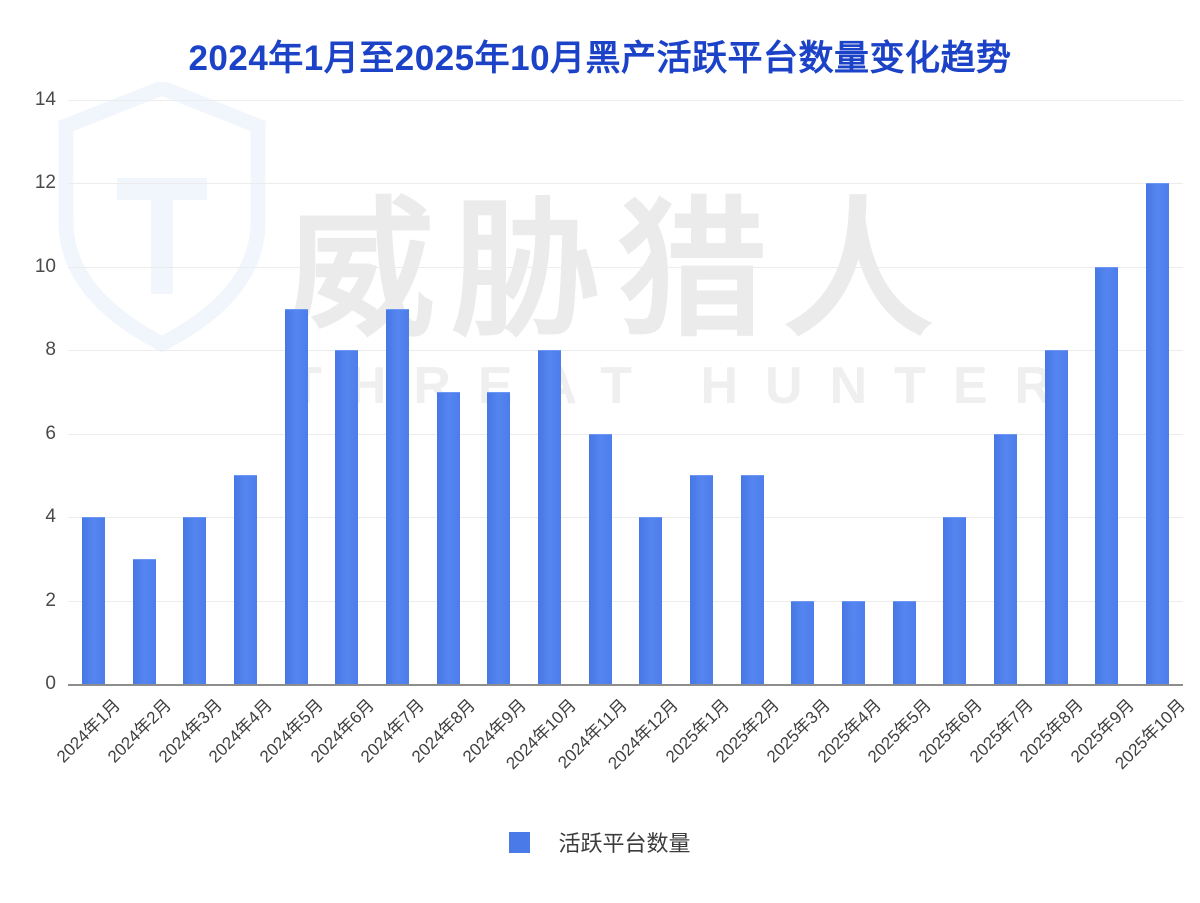  What do you see at coordinates (45, 99) in the screenshot?
I see `y-tick-label: 14` at bounding box center [45, 99].